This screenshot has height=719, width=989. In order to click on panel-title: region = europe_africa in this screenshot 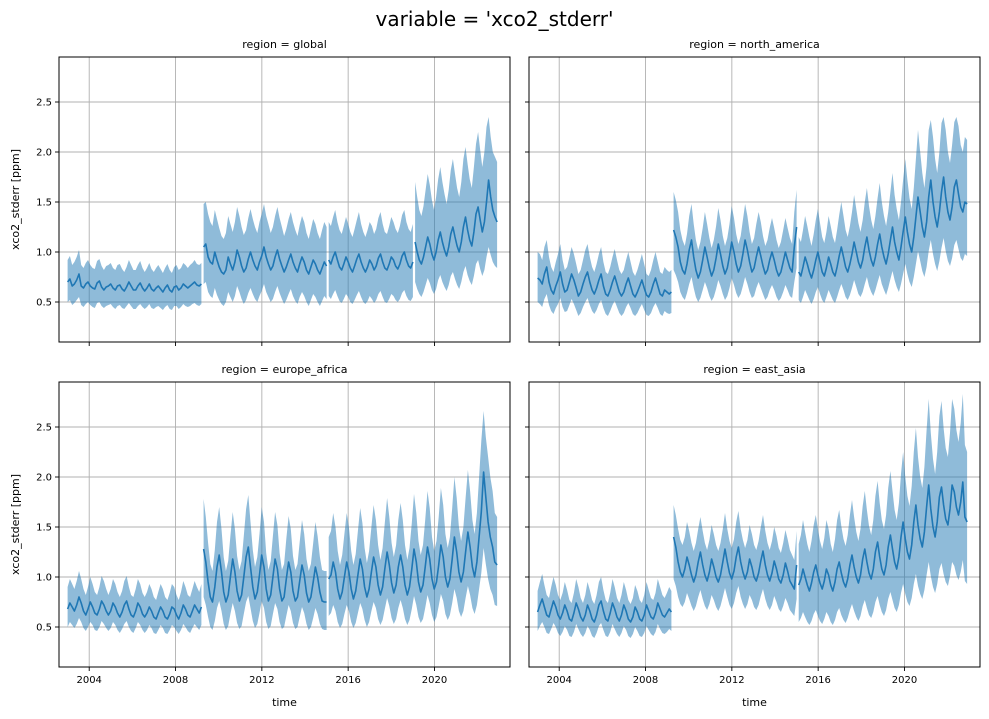, I will do `click(285, 369)`.